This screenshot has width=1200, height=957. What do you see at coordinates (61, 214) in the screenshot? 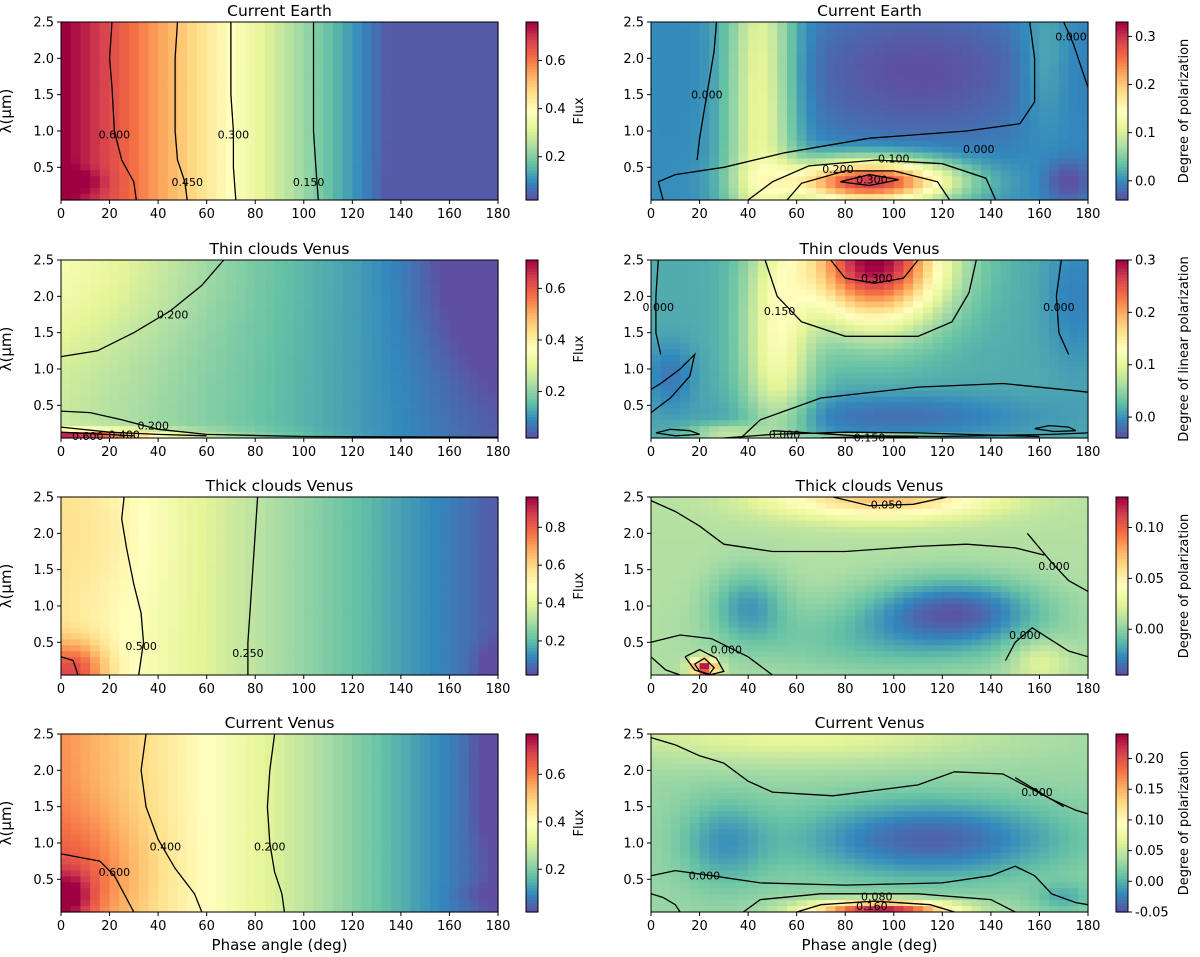
I see `x-tick-label: 0` at bounding box center [61, 214].